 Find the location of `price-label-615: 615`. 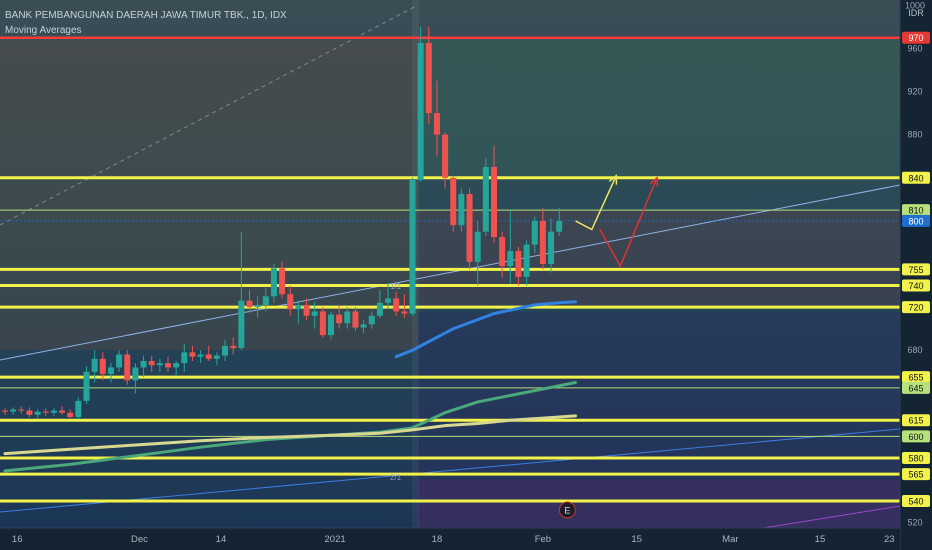

price-label-615: 615 is located at coordinates (915, 421).